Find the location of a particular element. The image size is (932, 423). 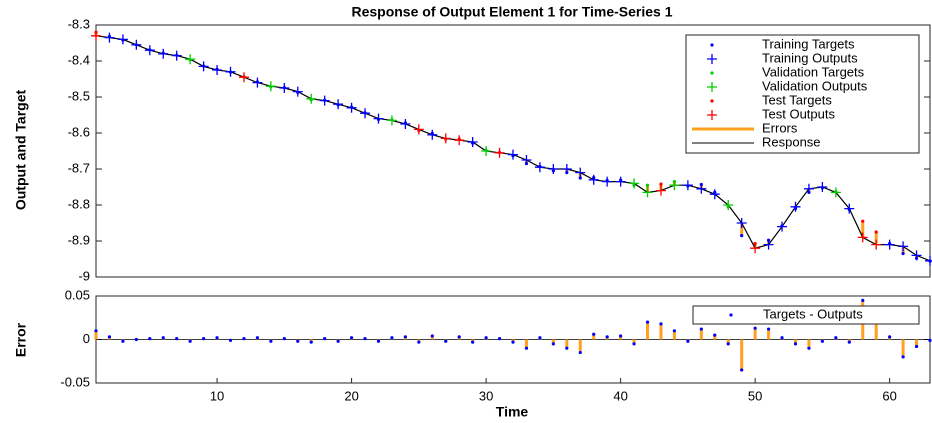

y-tick-label: -8.7 is located at coordinates (79, 167).